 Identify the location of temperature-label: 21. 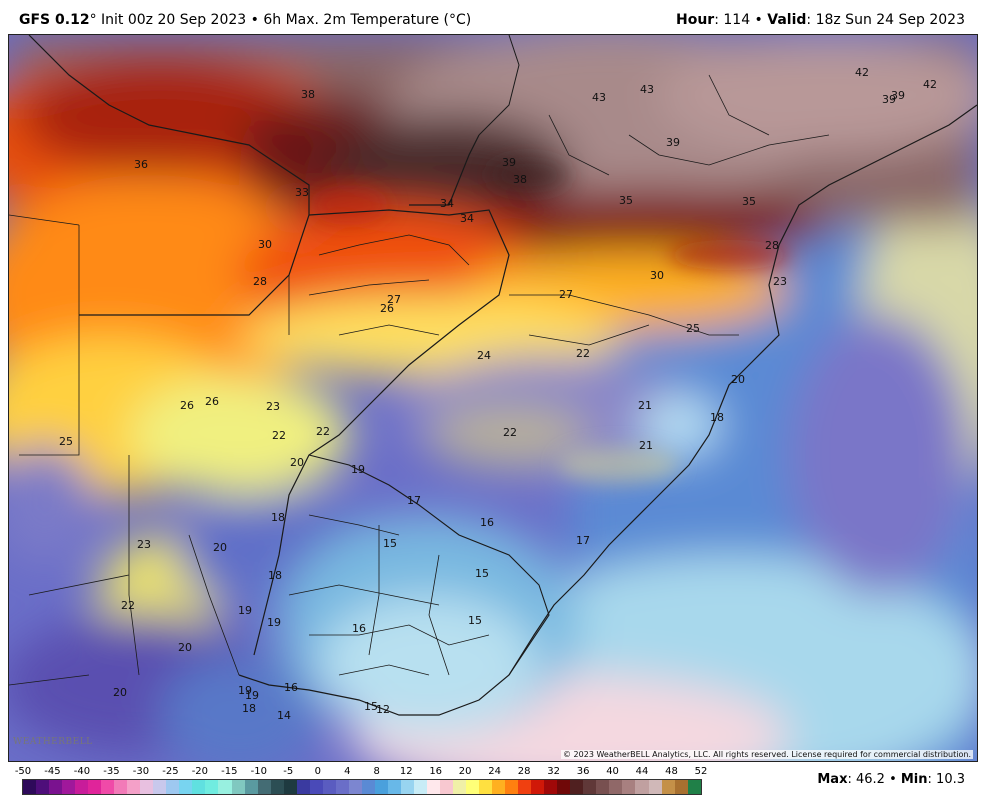
(646, 445).